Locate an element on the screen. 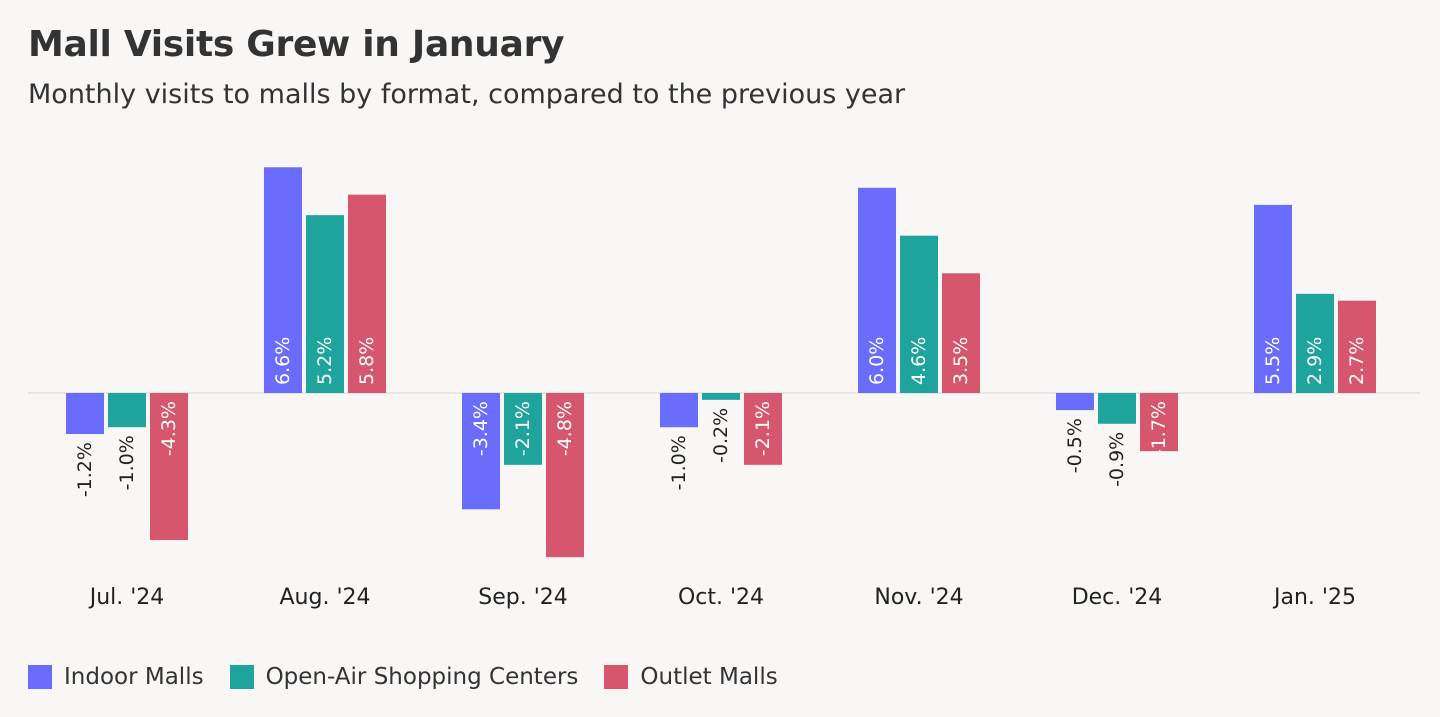 This screenshot has height=717, width=1440. data-label-indoor-malls-4: 6.0% is located at coordinates (877, 361).